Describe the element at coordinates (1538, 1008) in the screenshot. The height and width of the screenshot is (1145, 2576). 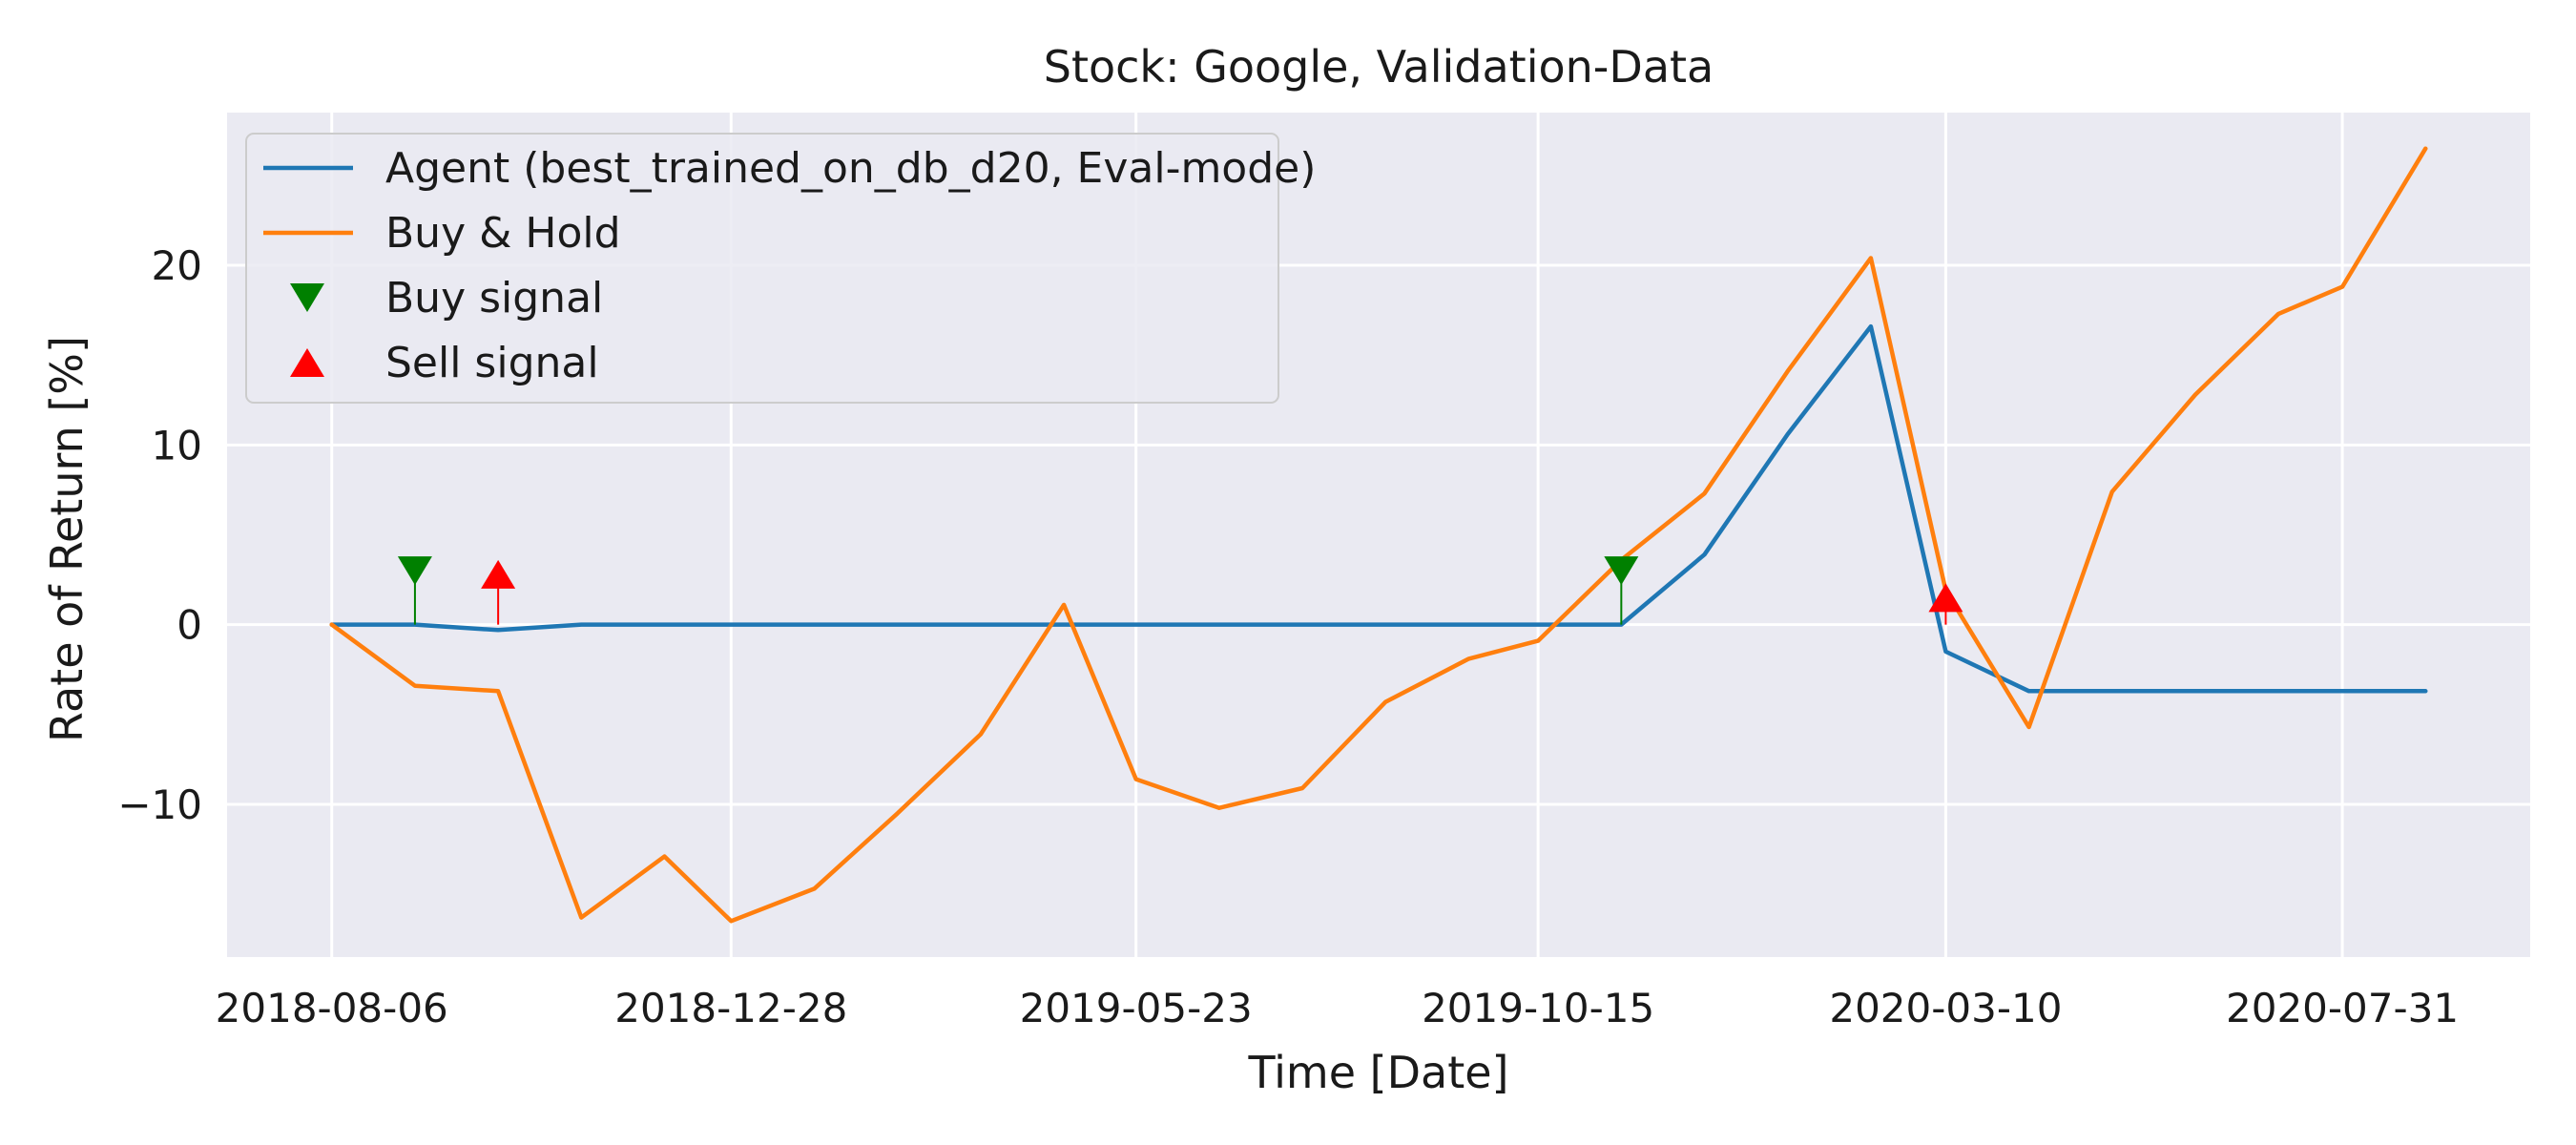
I see `x-tick-label: 2019-10-15` at that location.